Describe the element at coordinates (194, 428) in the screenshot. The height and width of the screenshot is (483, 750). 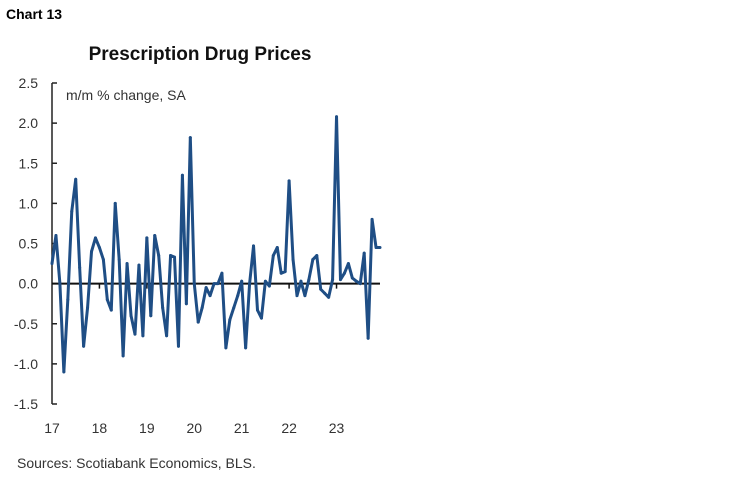
I see `x-tick-label: 20` at that location.